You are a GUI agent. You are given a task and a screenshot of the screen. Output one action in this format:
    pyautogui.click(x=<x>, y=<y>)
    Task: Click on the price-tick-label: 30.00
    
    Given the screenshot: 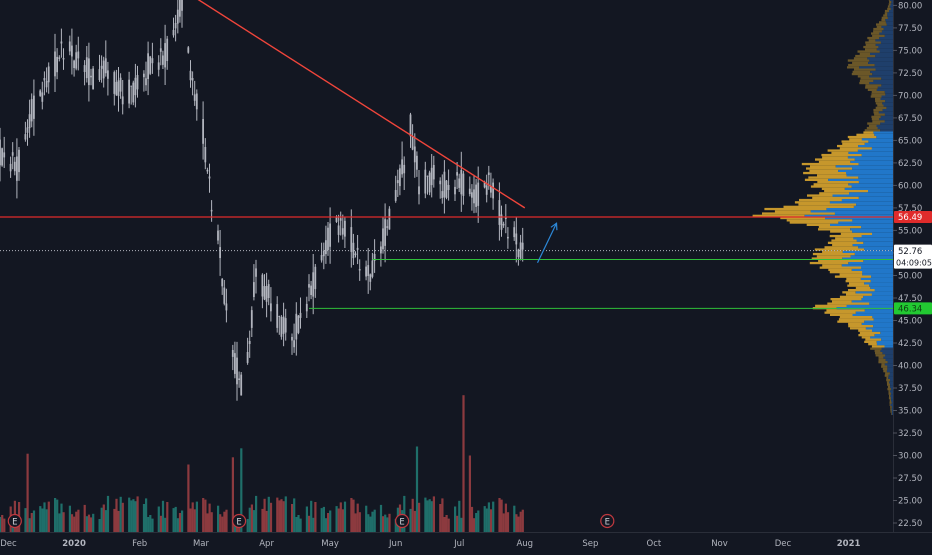 What is the action you would take?
    pyautogui.click(x=910, y=457)
    